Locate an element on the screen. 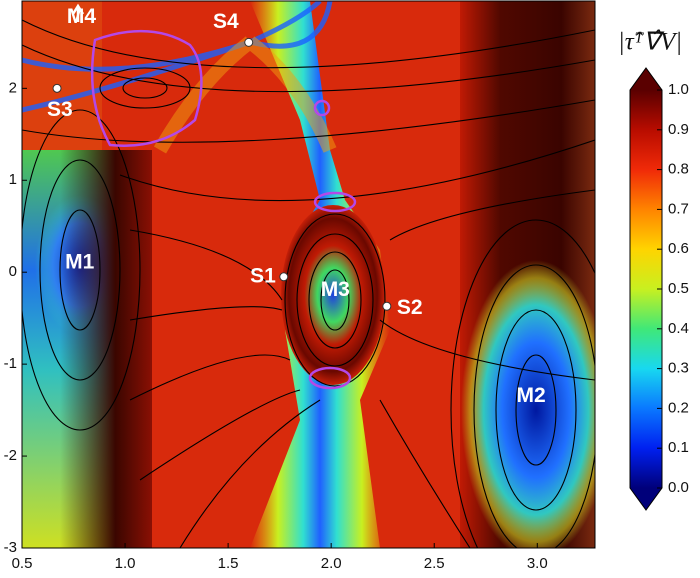 The height and width of the screenshot is (578, 700). colorbar-tick-label: 0.9 is located at coordinates (678, 129).